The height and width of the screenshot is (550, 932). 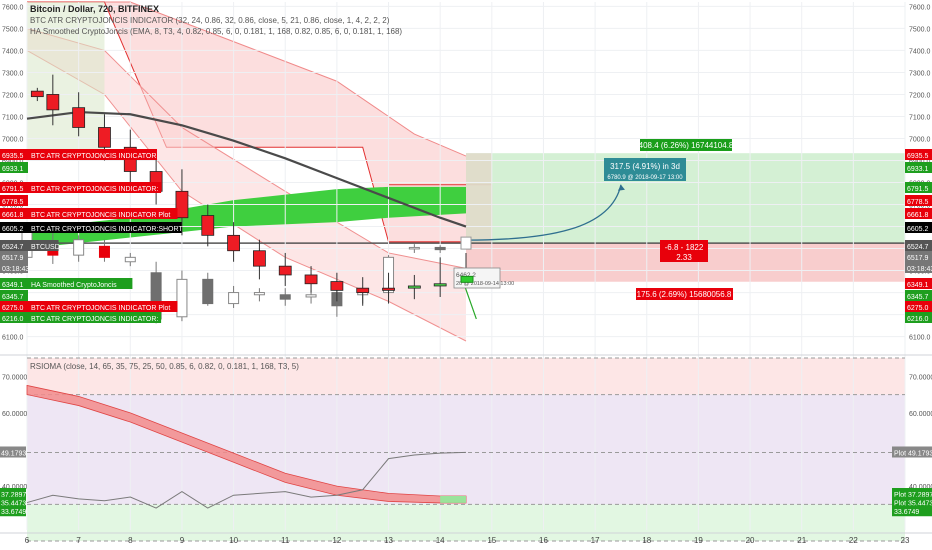 I want to click on left-price-tag: 6349.1 HA Smoothed CryptoJoncis, so click(x=66, y=283).